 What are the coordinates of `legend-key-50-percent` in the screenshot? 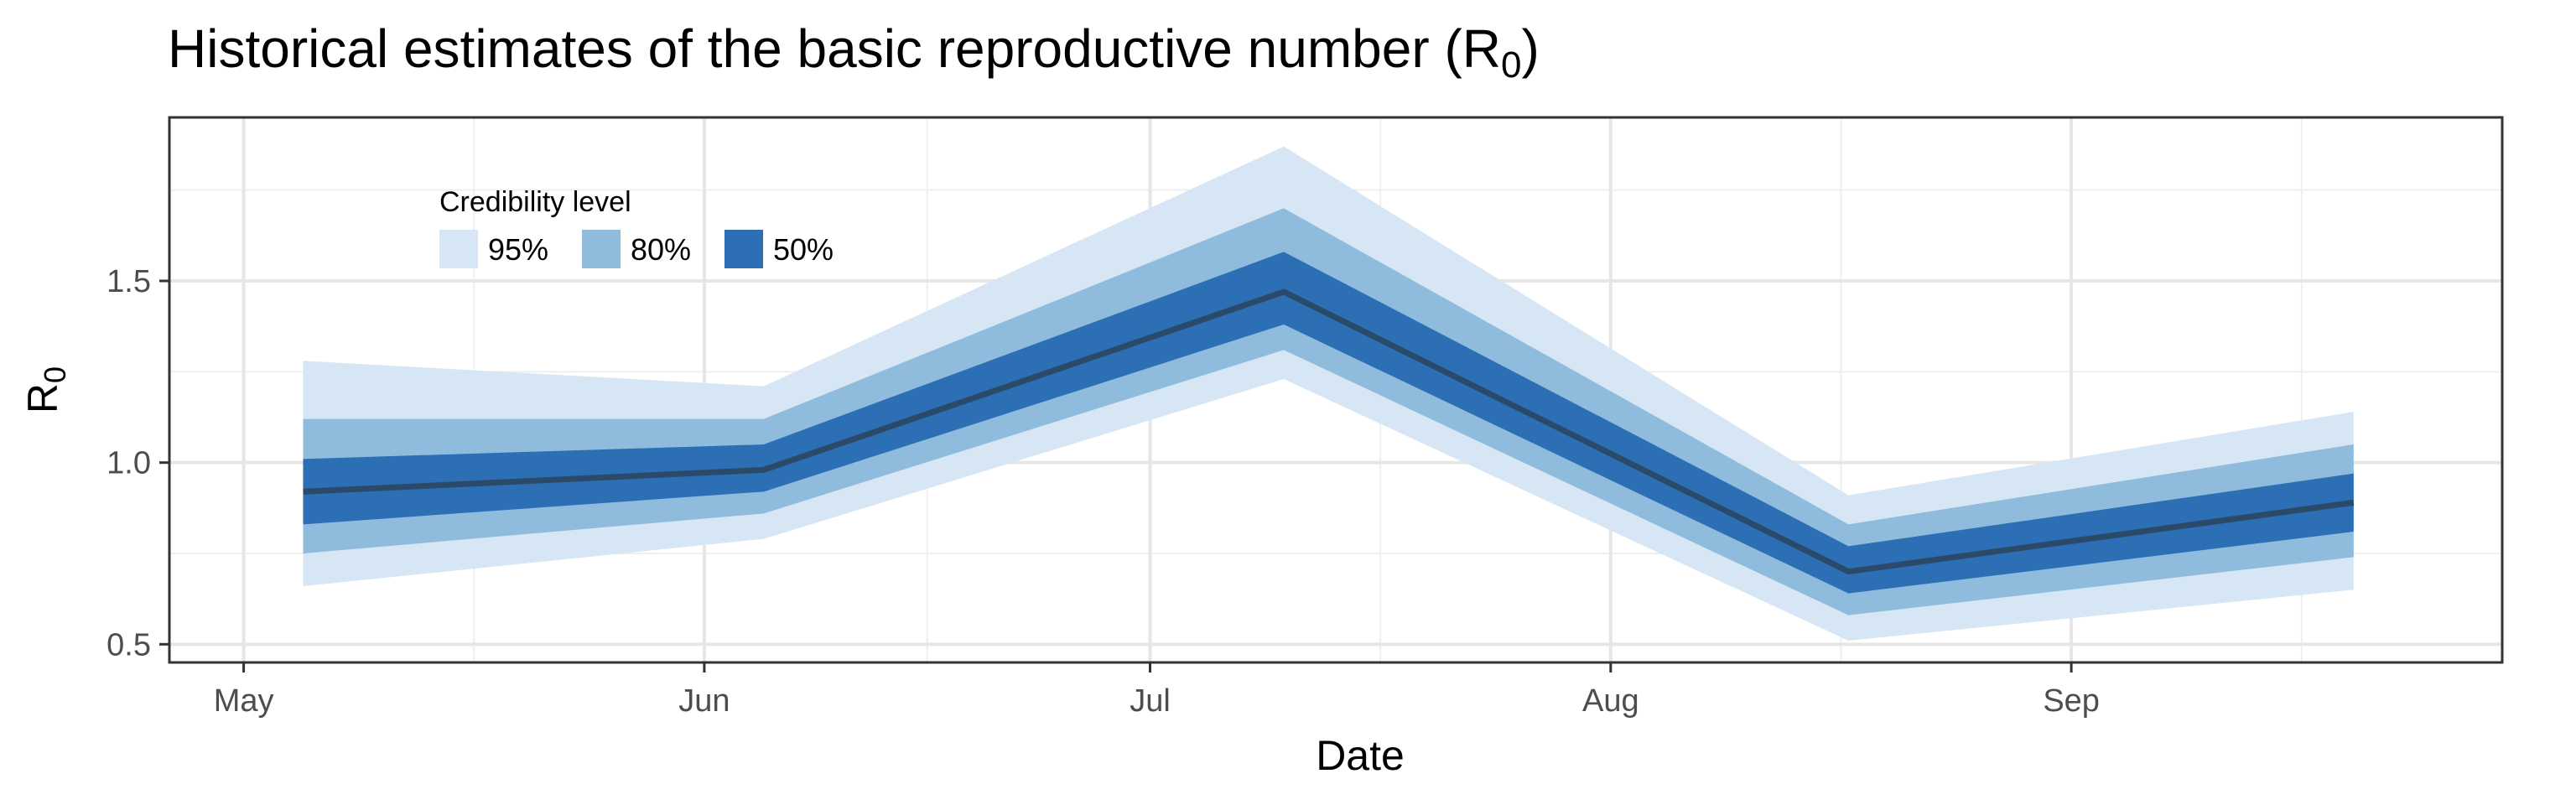 It's located at (743, 249).